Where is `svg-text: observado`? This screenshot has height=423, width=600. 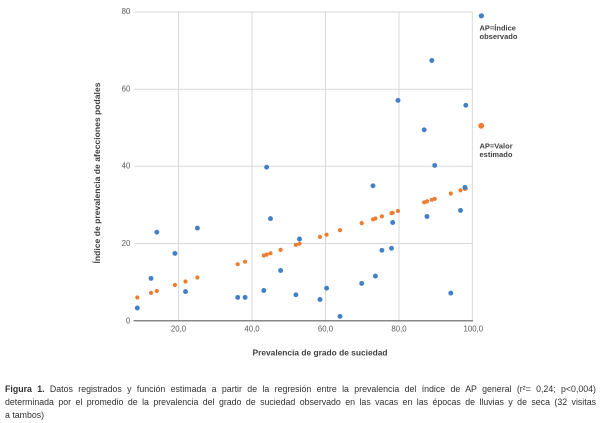 svg-text: observado is located at coordinates (499, 36).